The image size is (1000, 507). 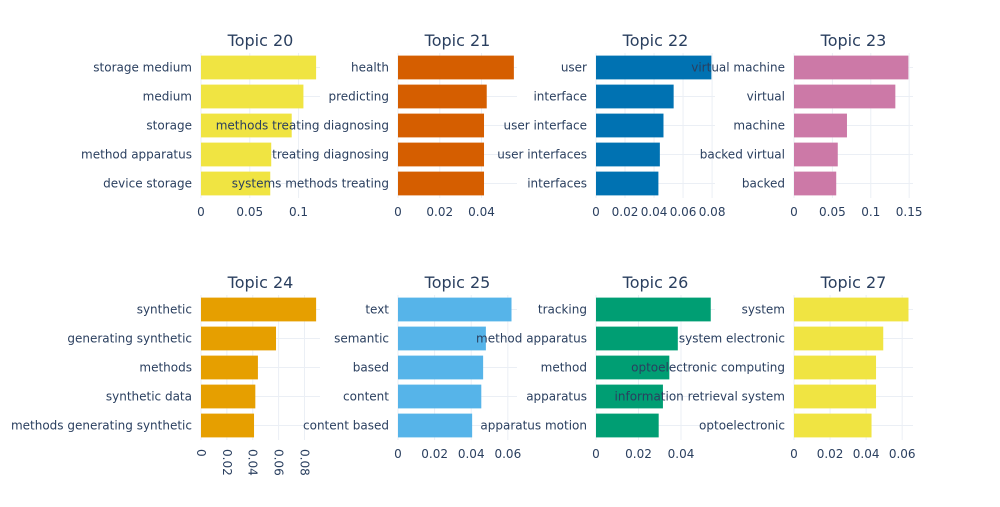 What do you see at coordinates (700, 397) in the screenshot?
I see `category-label: information retrieval system` at bounding box center [700, 397].